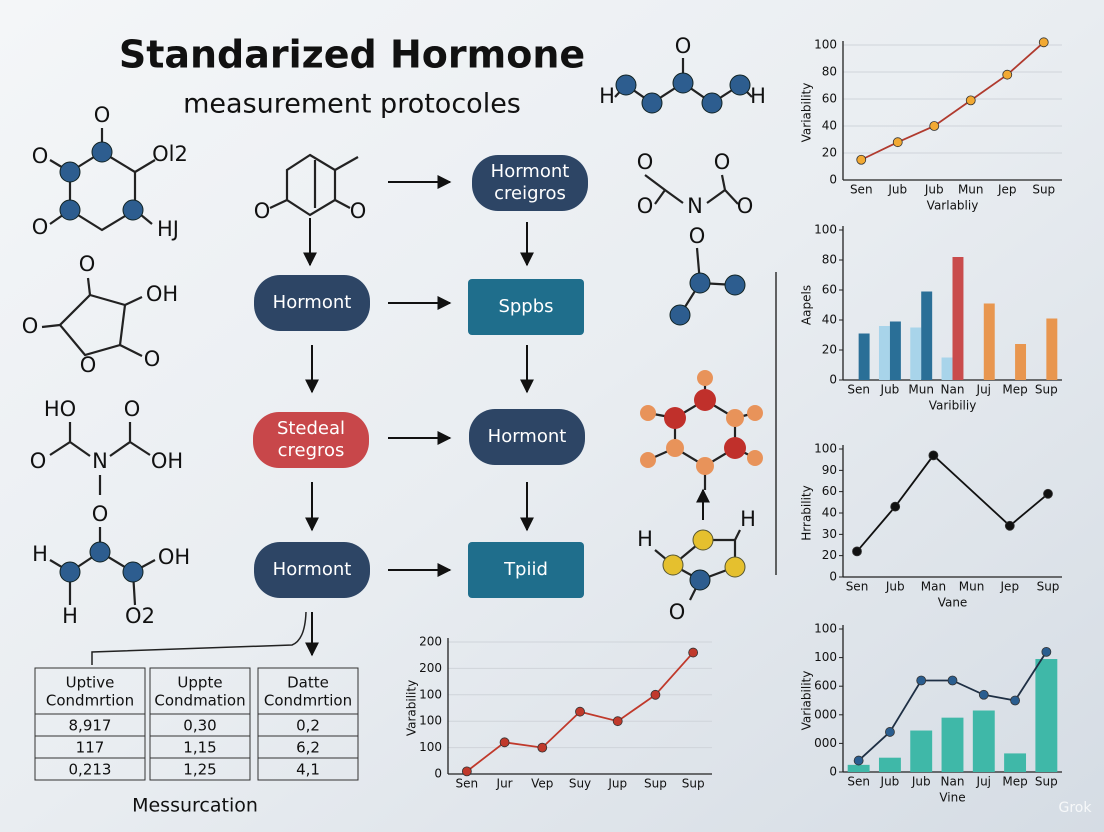  Describe the element at coordinates (1010, 587) in the screenshot. I see `x-tick-label: Jep` at that location.